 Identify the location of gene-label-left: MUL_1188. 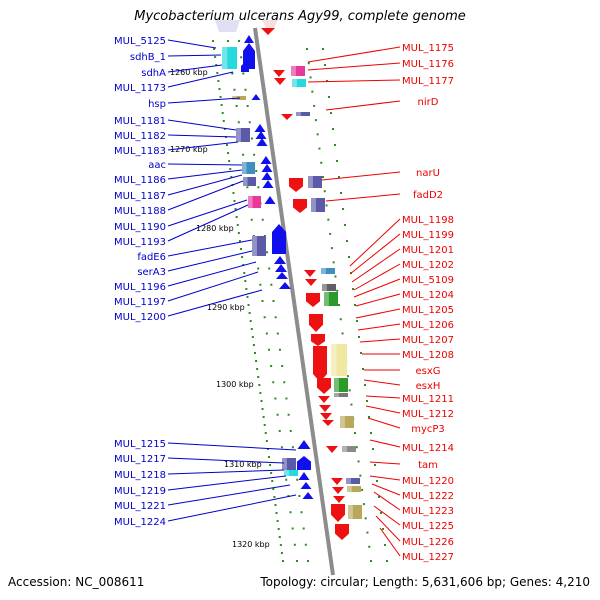
(140, 211).